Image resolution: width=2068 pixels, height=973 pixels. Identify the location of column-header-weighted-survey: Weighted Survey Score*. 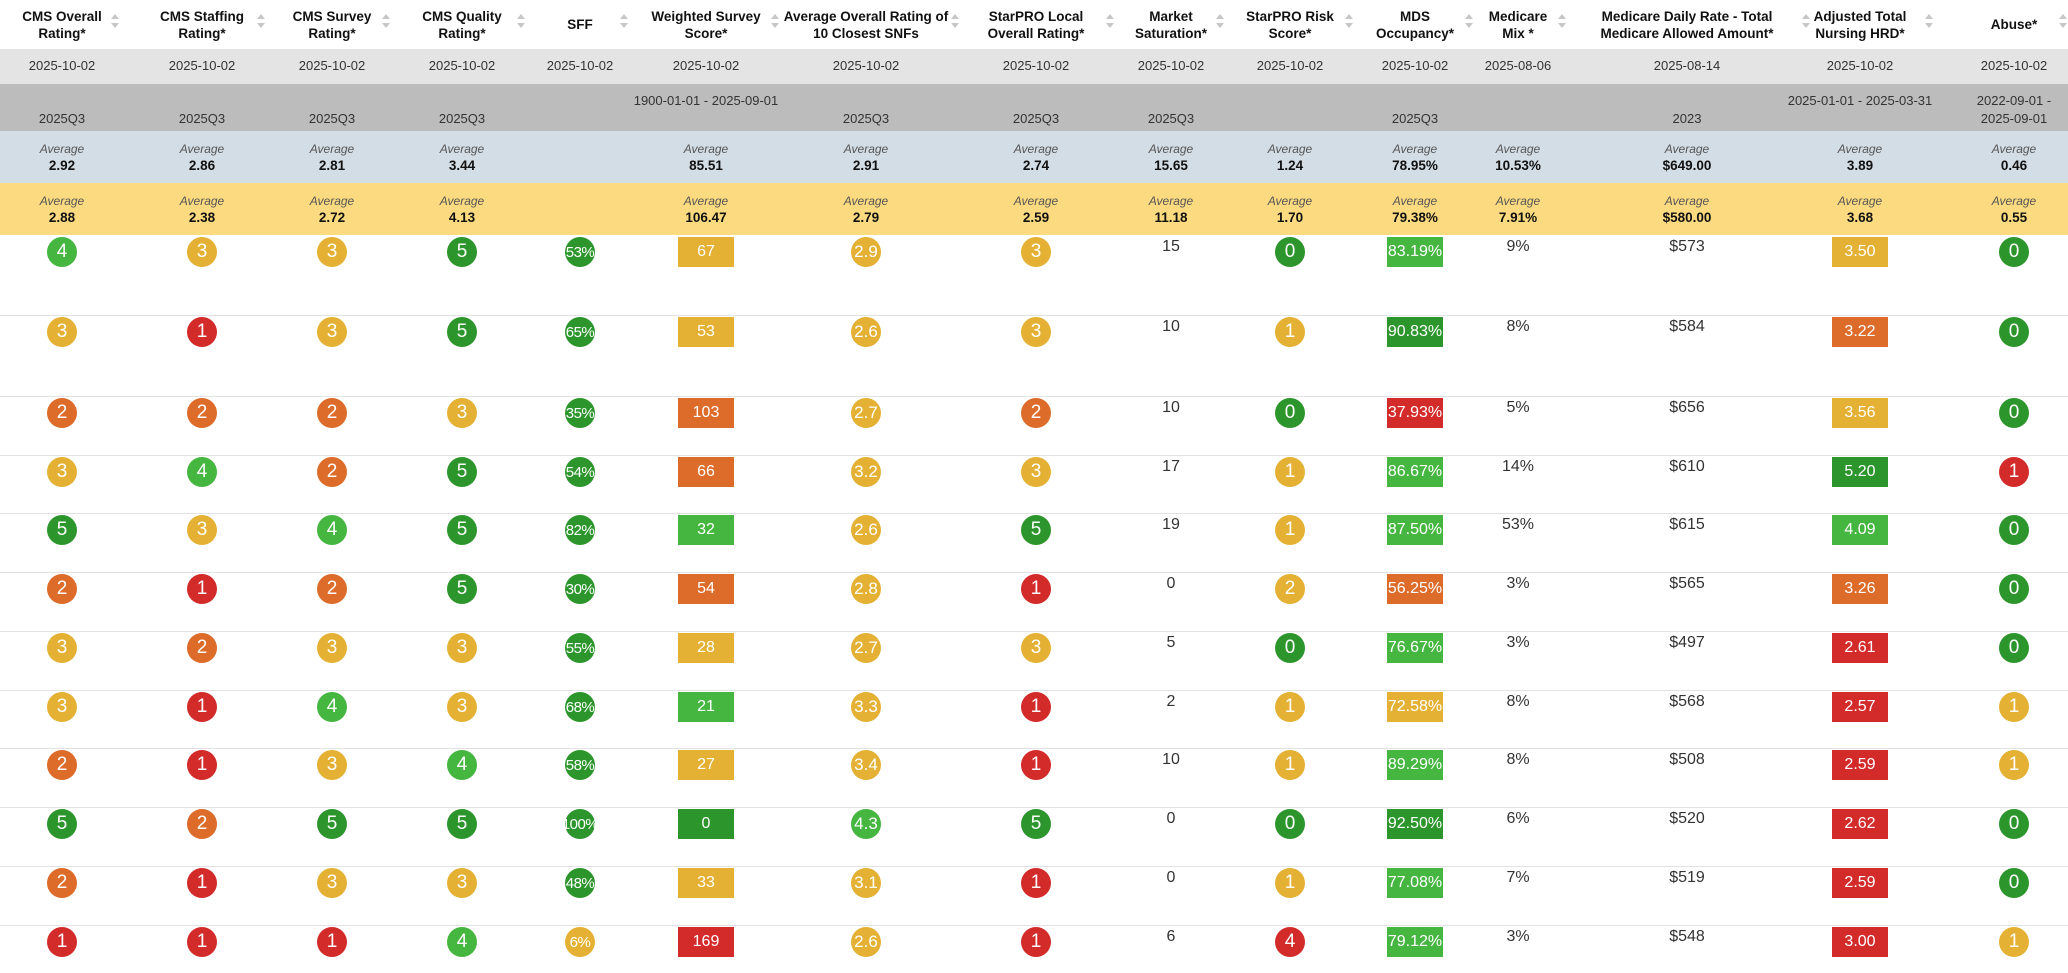
(706, 24).